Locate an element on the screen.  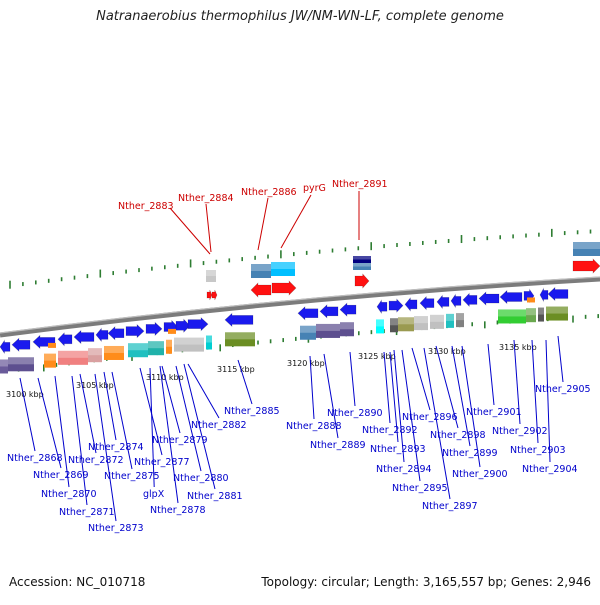
lower-gene-label: Nther_2874 is located at coordinates (116, 447).